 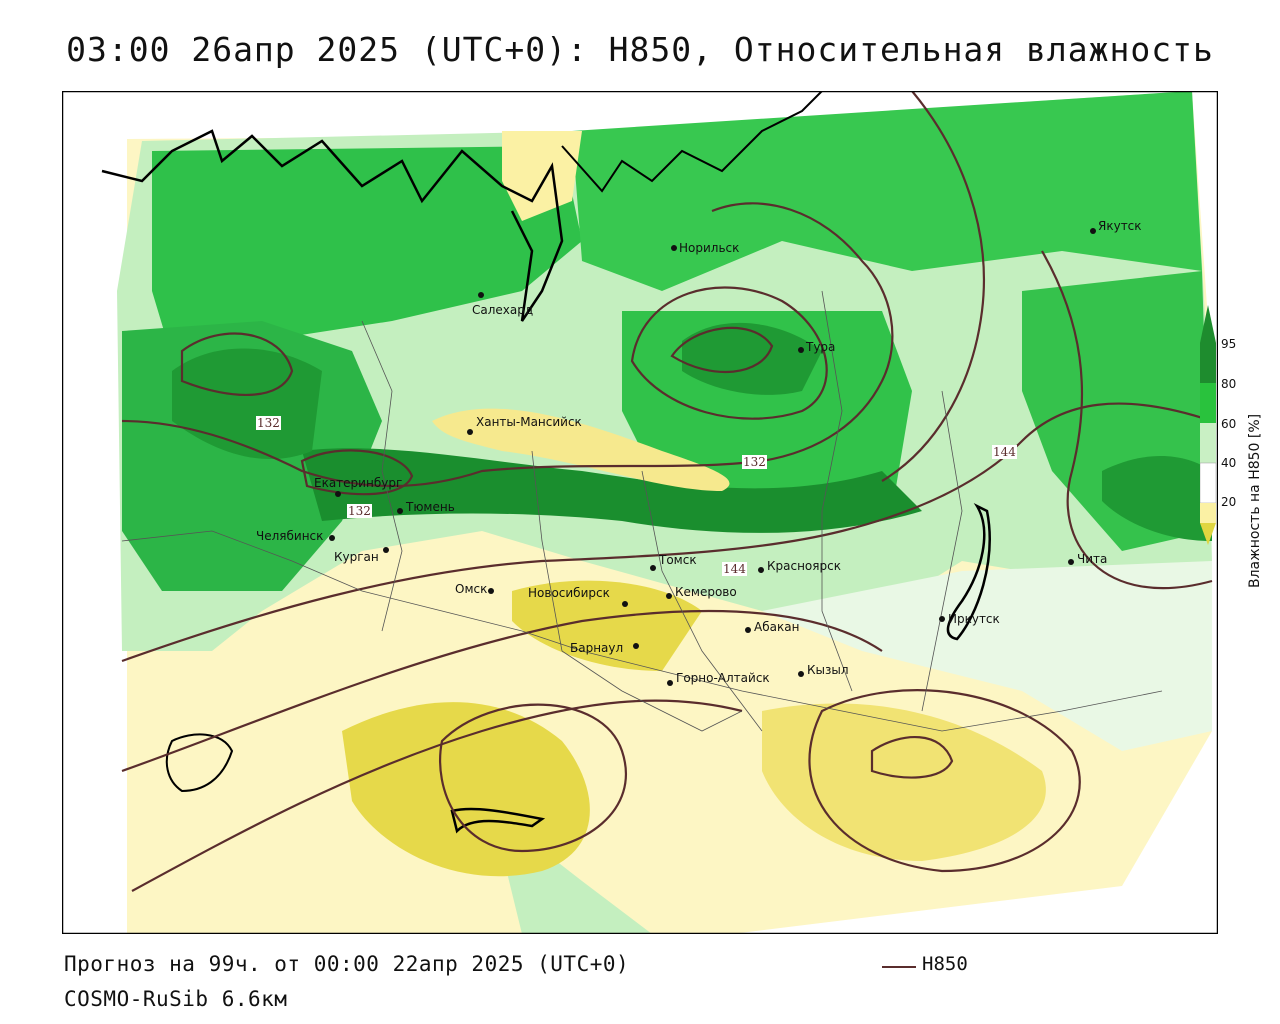 What do you see at coordinates (290, 536) in the screenshot?
I see `city-chelyabinsk: Челябинск` at bounding box center [290, 536].